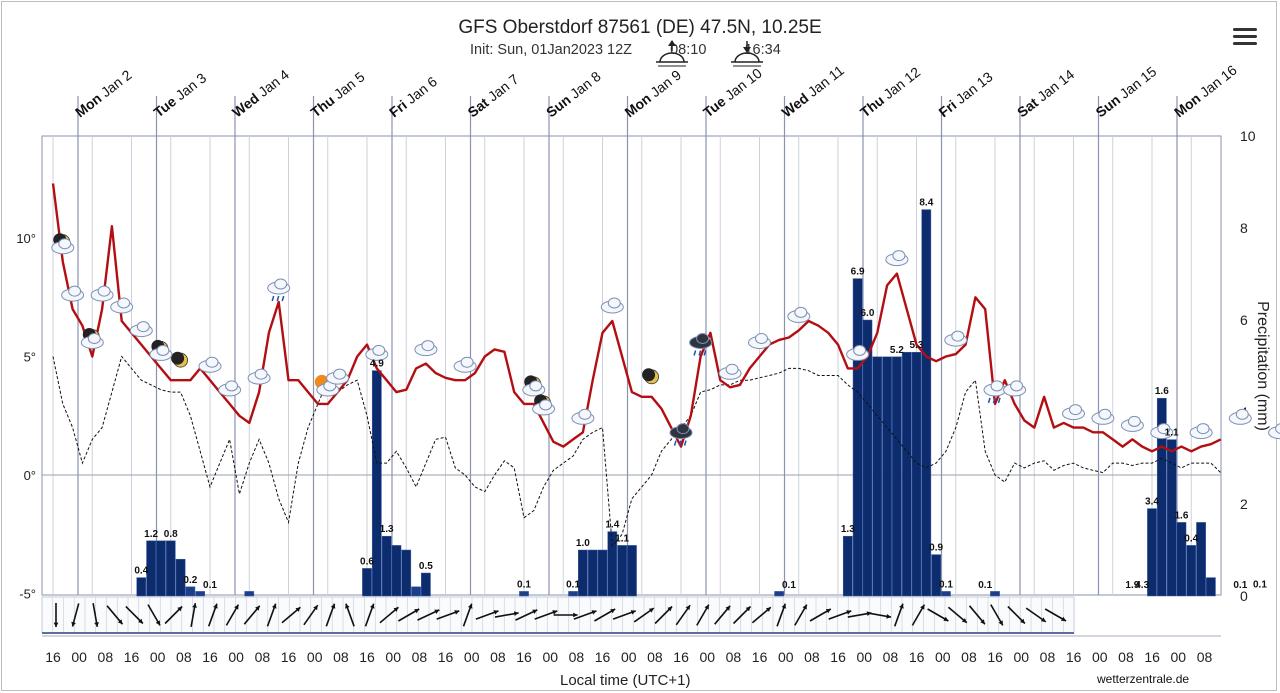 This screenshot has height=693, width=1280. Describe the element at coordinates (1142, 585) in the screenshot. I see `precip-value-label: 4.3` at that location.